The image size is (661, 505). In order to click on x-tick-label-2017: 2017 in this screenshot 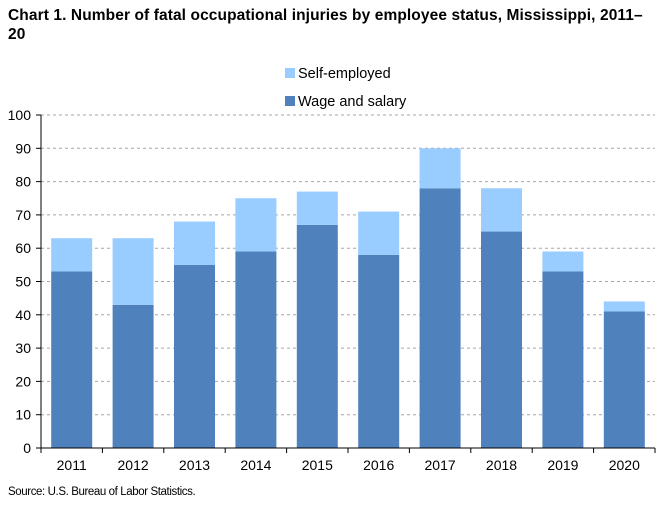, I will do `click(440, 465)`.